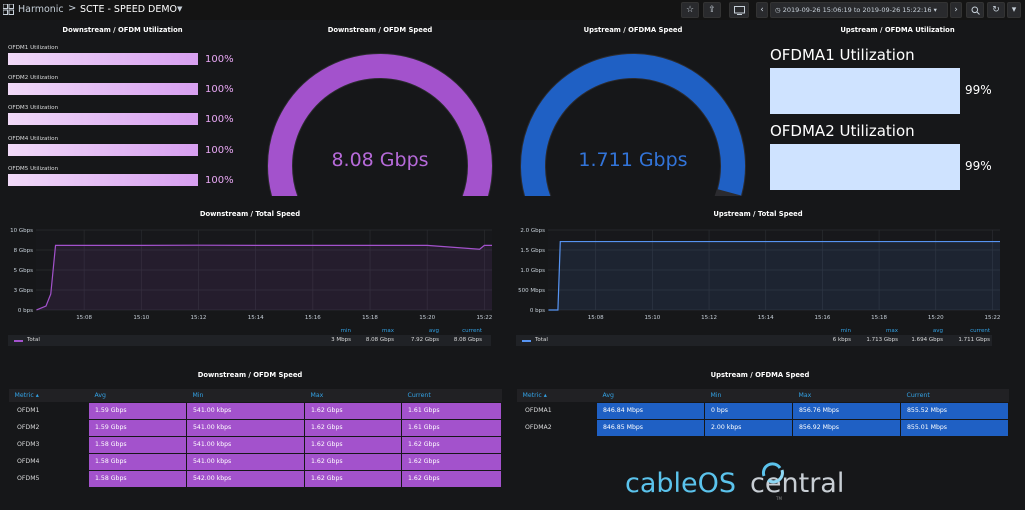 The width and height of the screenshot is (1025, 510). I want to click on legend-swatch, so click(526, 341).